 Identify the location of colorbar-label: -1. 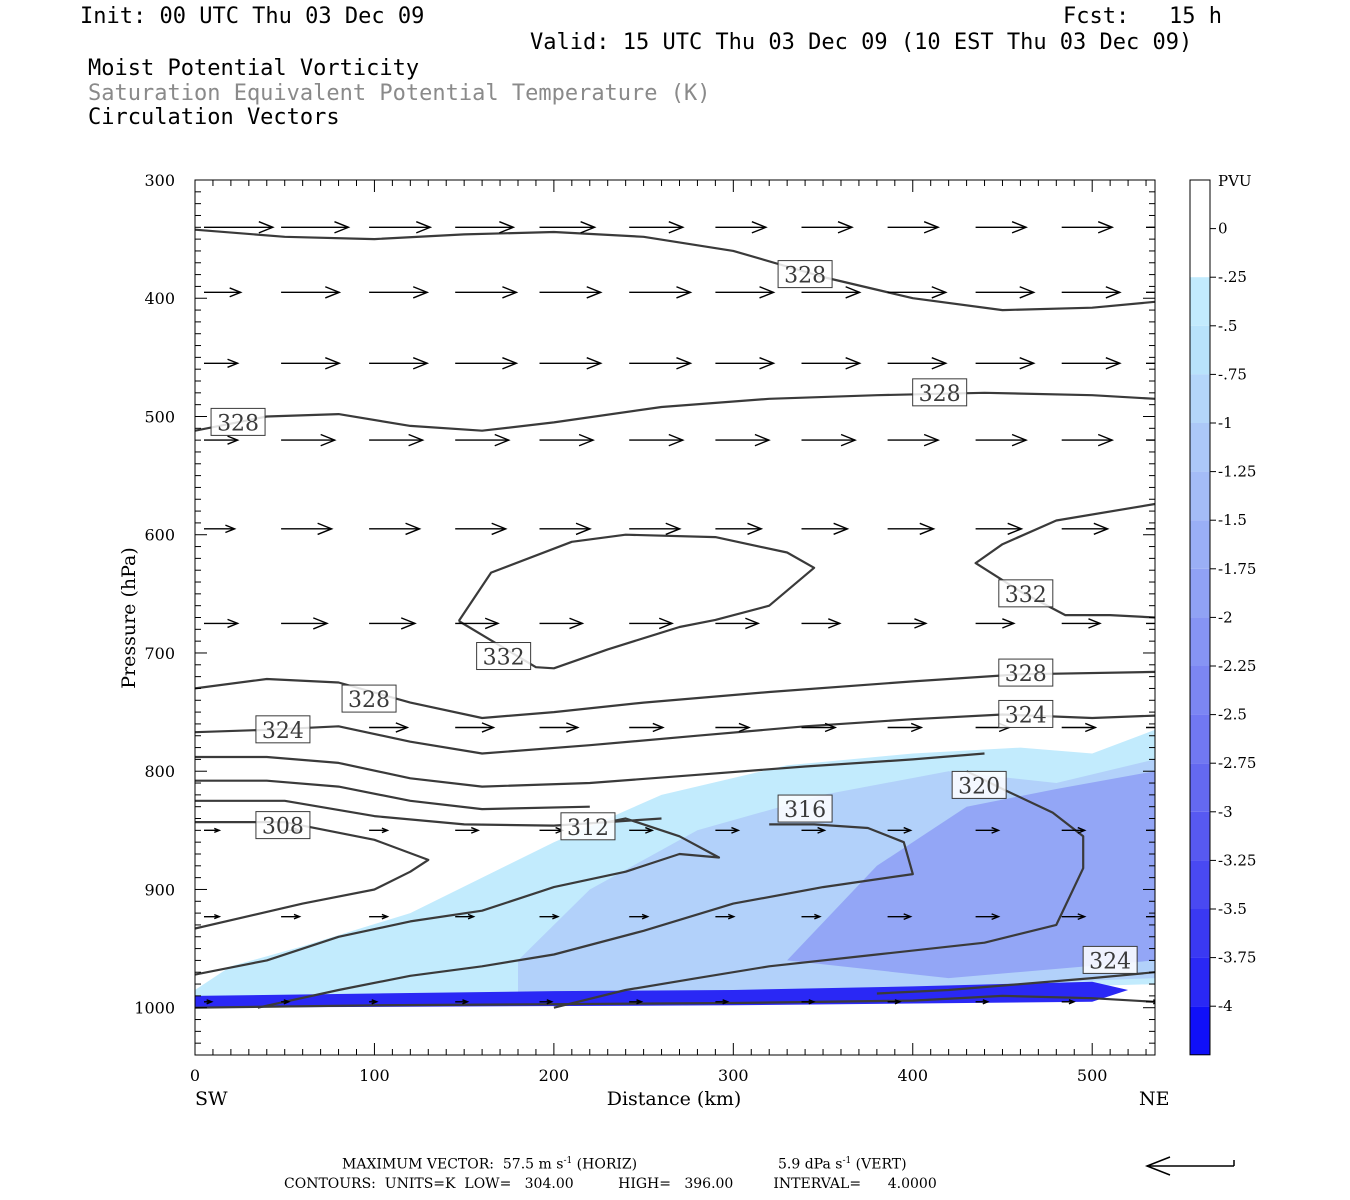
(1225, 423).